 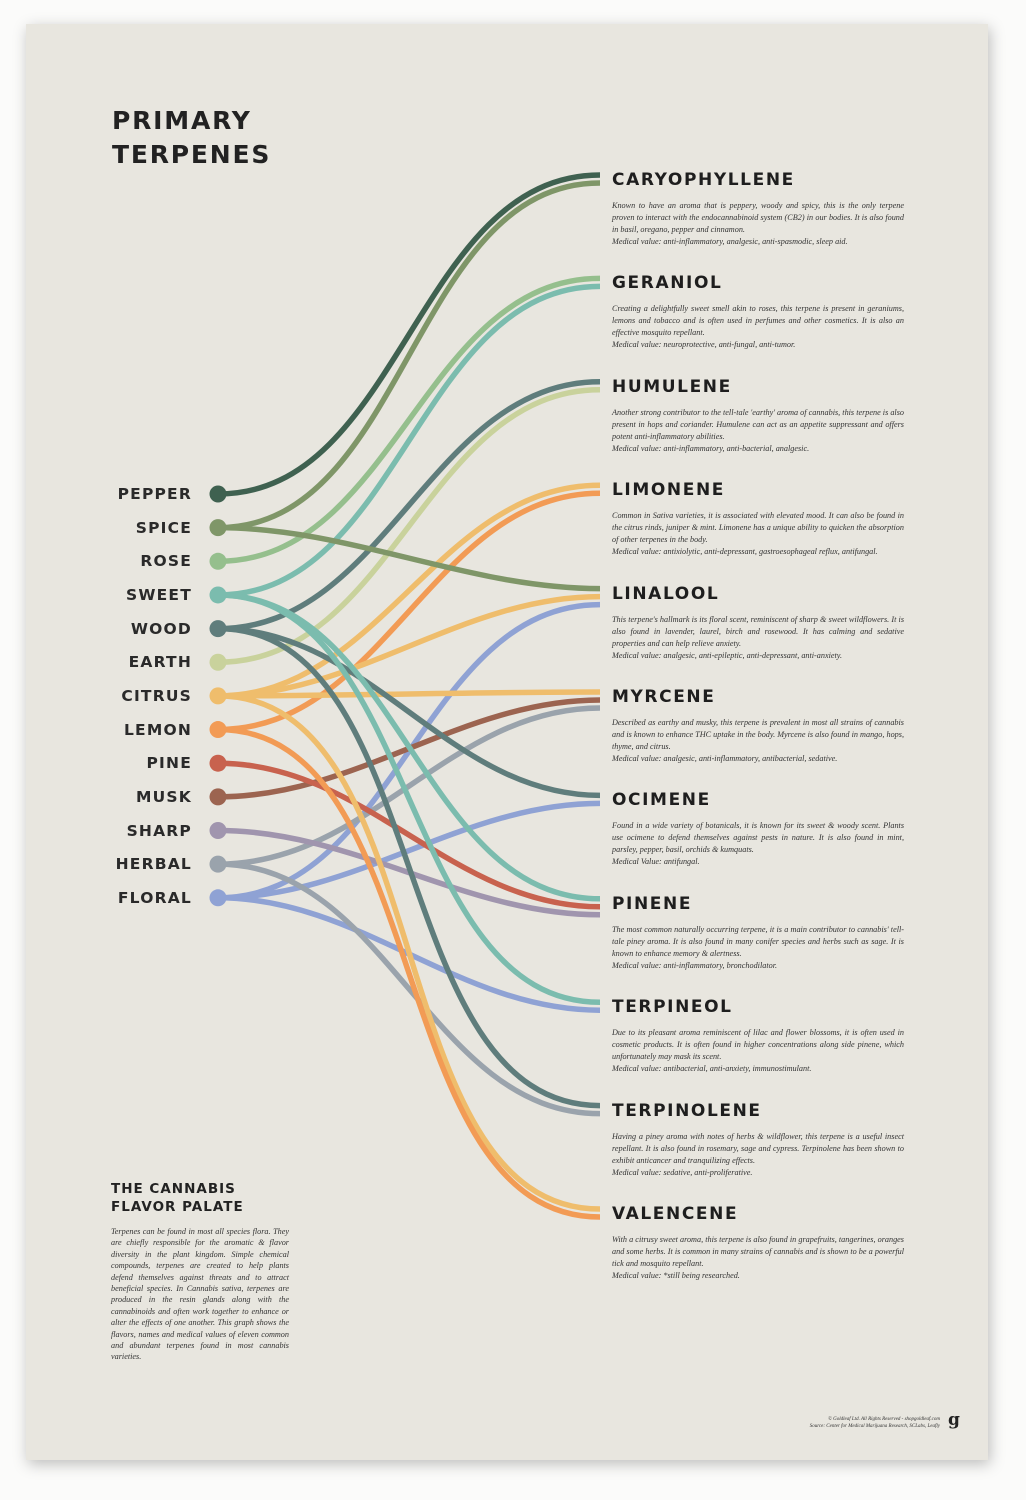 I want to click on connection-rose-geraniol, so click(x=409, y=420).